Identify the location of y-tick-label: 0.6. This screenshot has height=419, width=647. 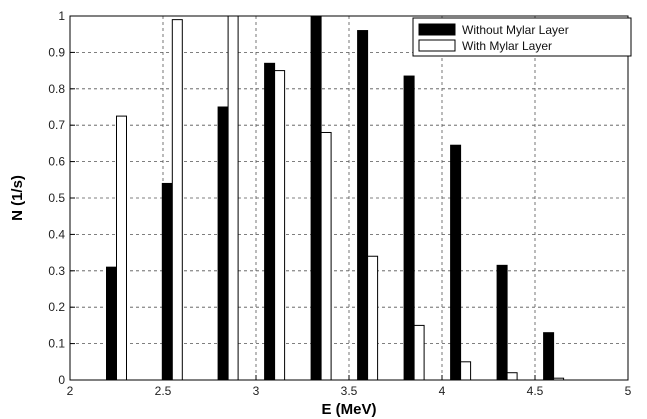
(56, 162).